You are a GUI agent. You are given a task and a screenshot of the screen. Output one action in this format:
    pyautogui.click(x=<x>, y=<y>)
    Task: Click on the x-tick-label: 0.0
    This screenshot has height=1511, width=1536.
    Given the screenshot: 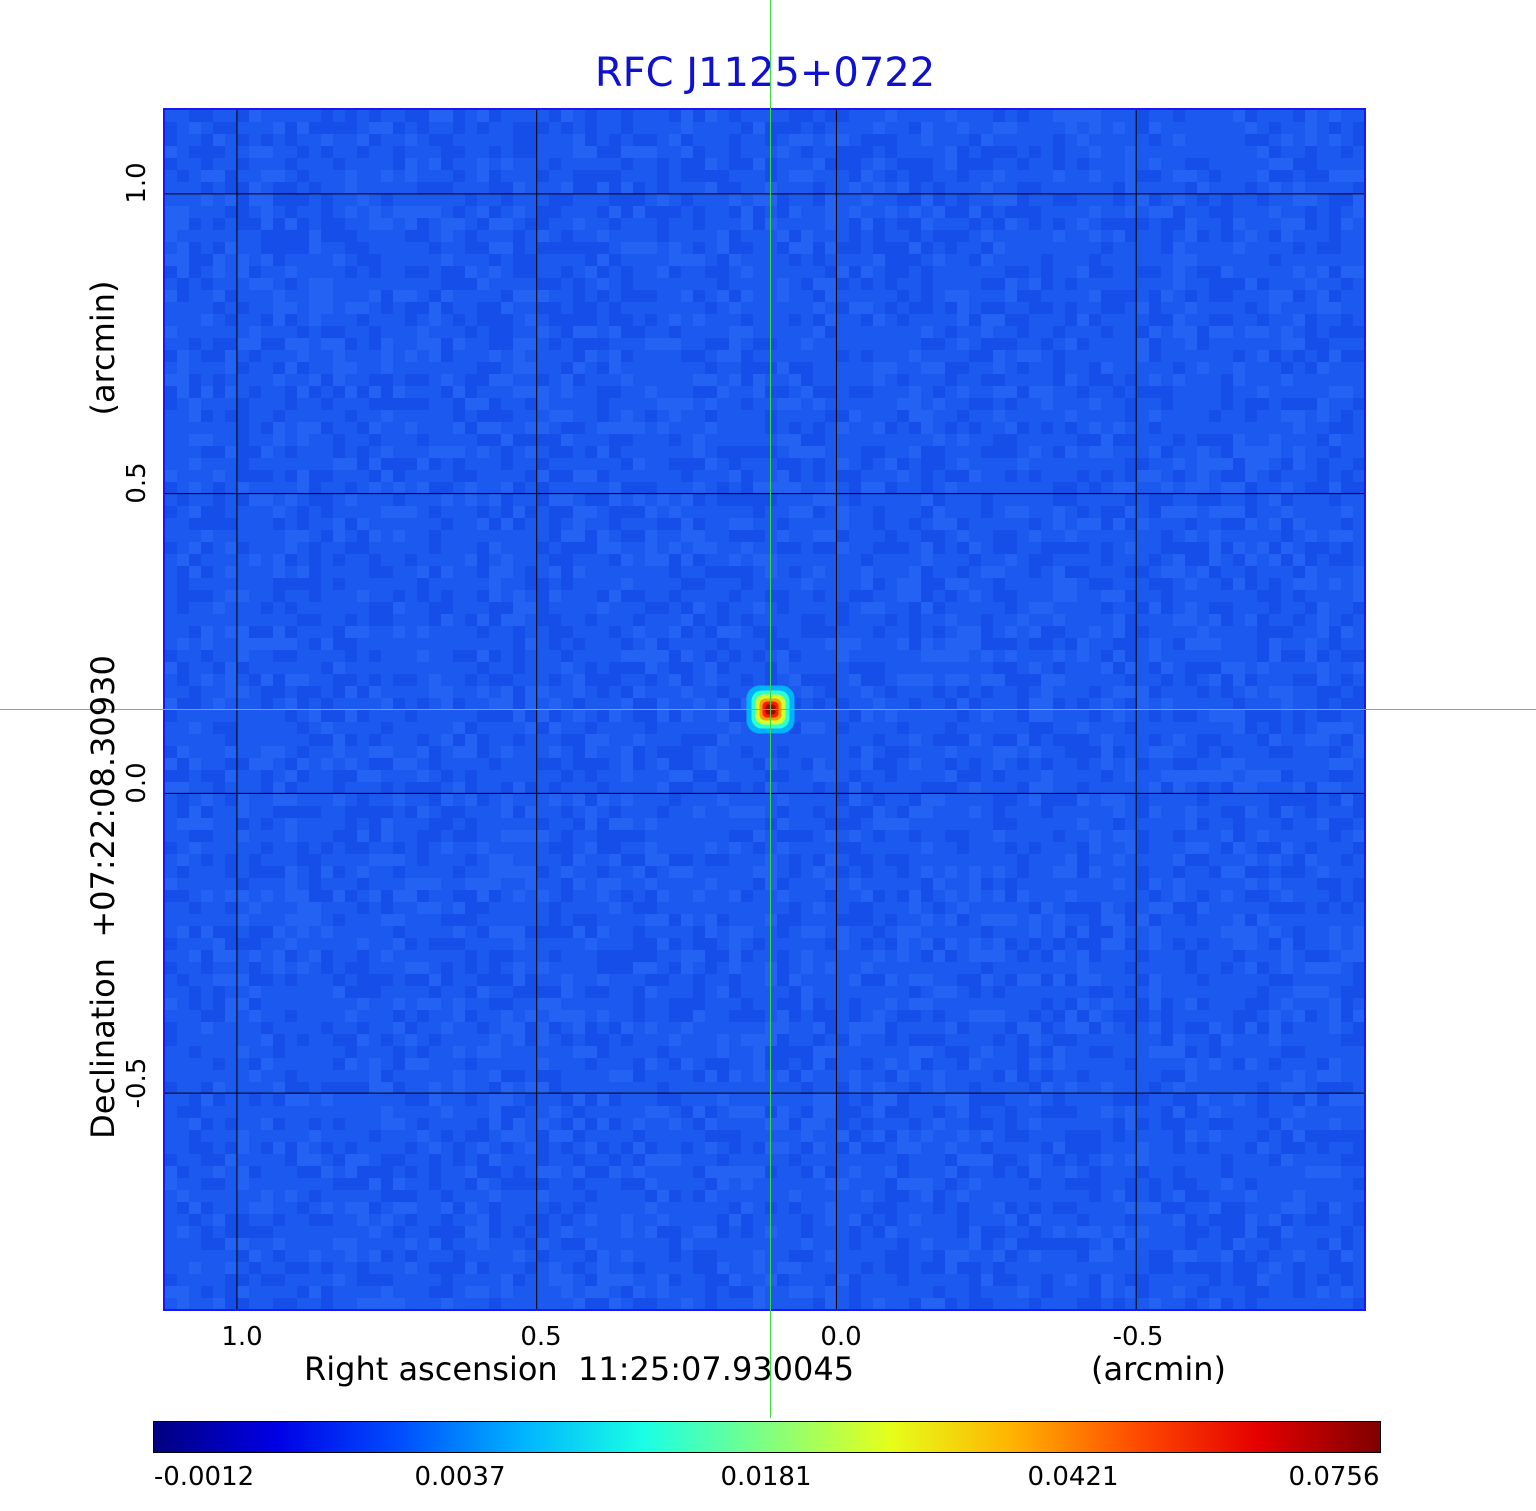 What is the action you would take?
    pyautogui.click(x=841, y=1337)
    